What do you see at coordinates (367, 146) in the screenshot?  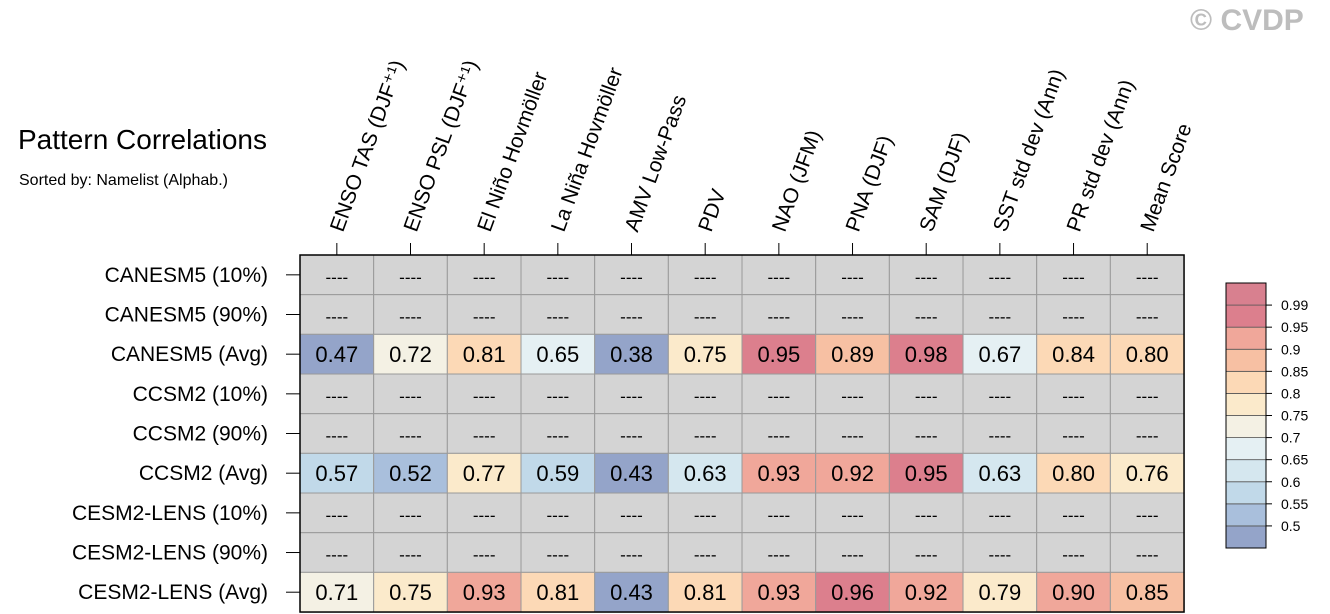 I see `column-label: ENSO TAS (DJF⁺¹)` at bounding box center [367, 146].